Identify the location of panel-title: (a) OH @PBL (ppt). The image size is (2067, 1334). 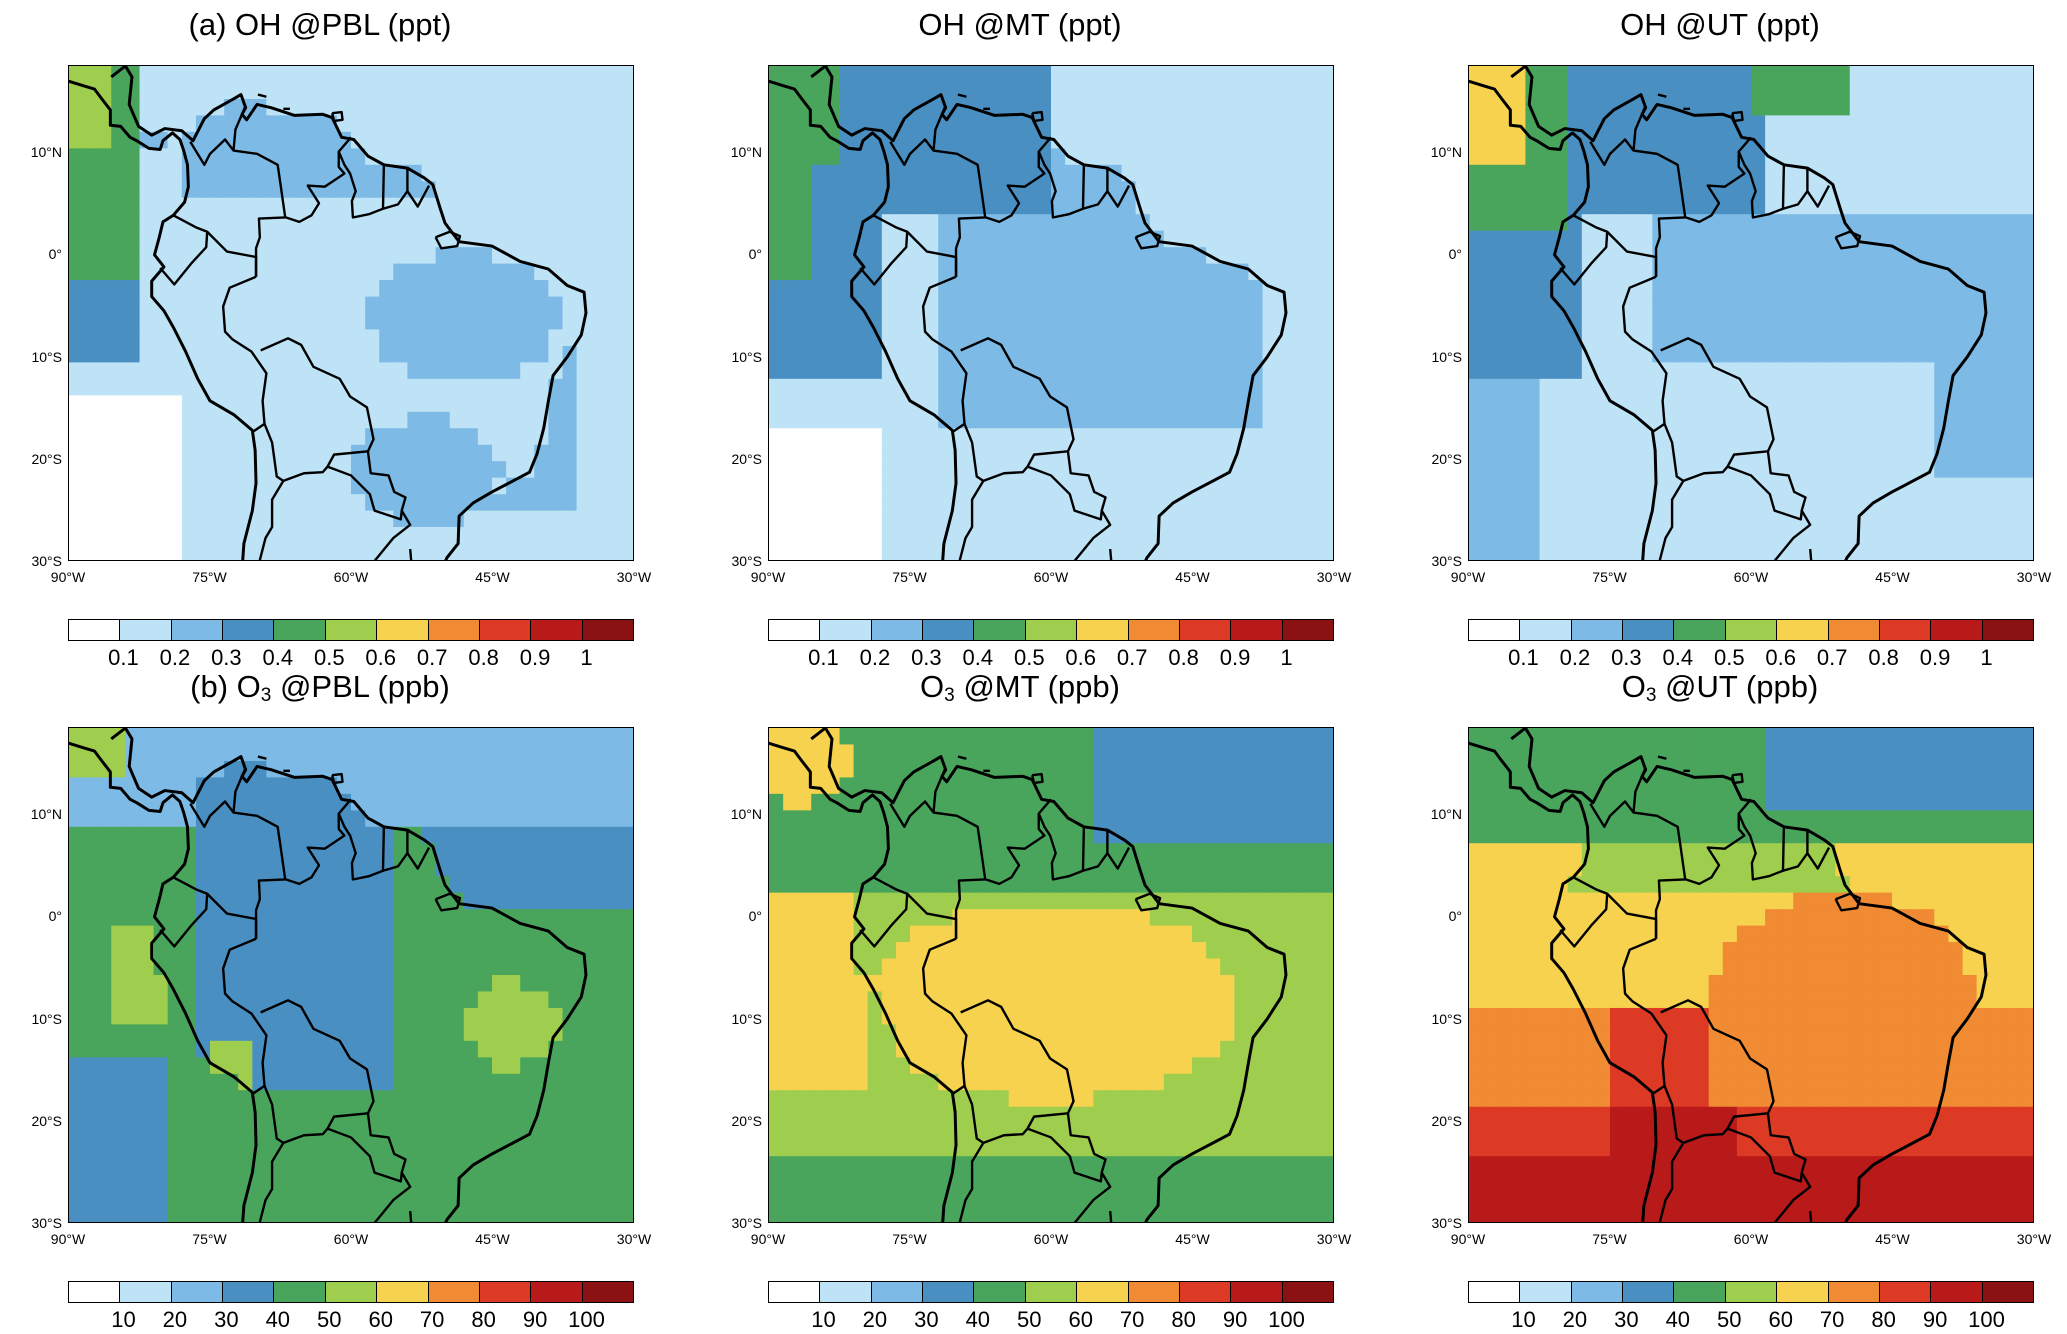
(320, 25).